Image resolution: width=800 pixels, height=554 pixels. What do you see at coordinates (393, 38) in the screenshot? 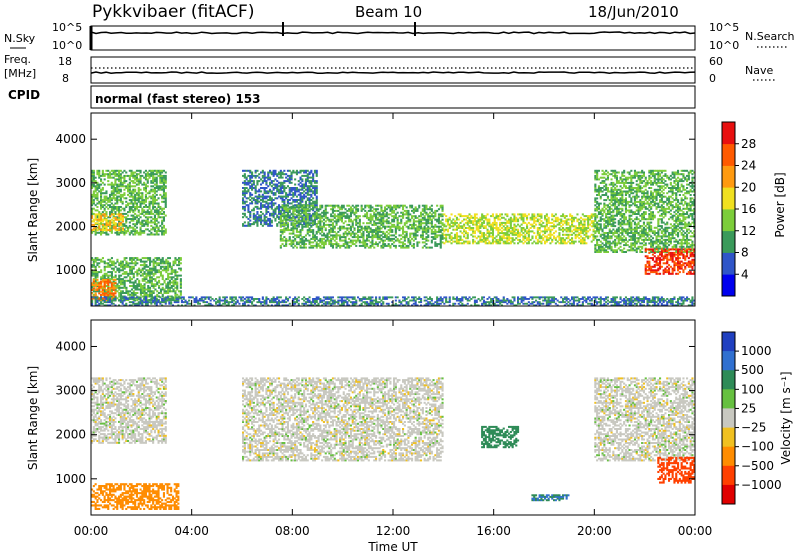
I see `noise-panel-frame` at bounding box center [393, 38].